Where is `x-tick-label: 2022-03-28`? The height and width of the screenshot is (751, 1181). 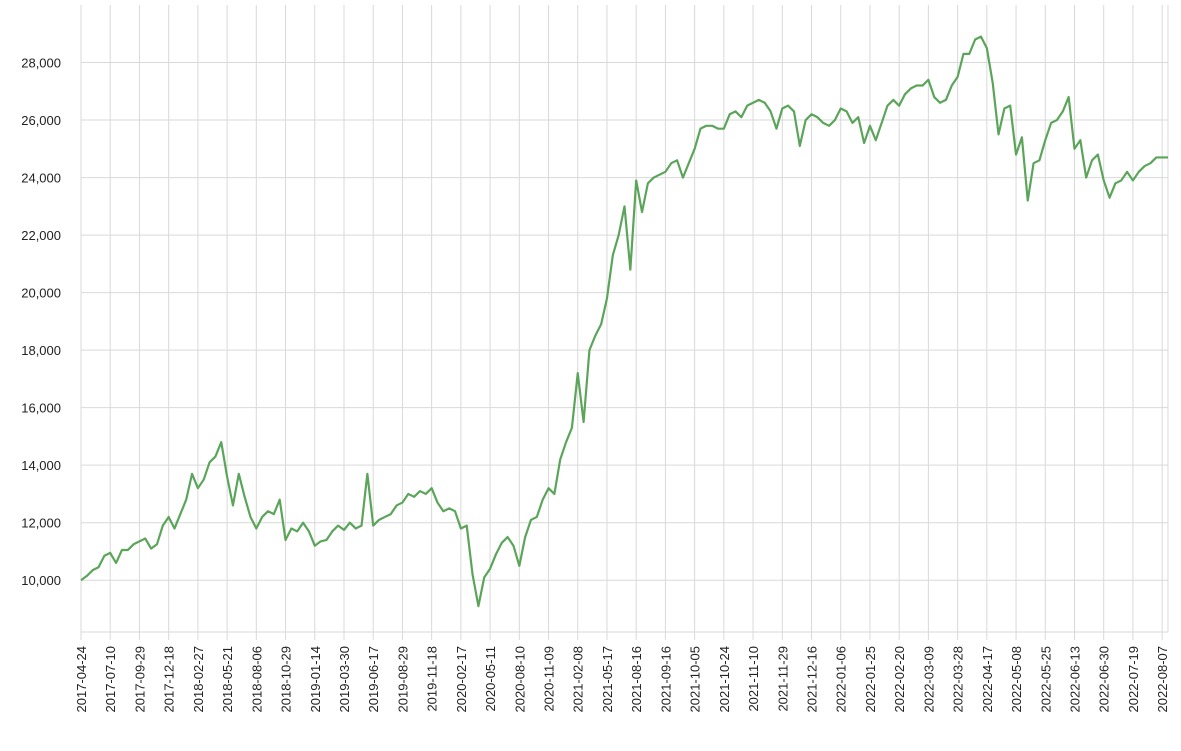
x-tick-label: 2022-03-28 is located at coordinates (958, 679).